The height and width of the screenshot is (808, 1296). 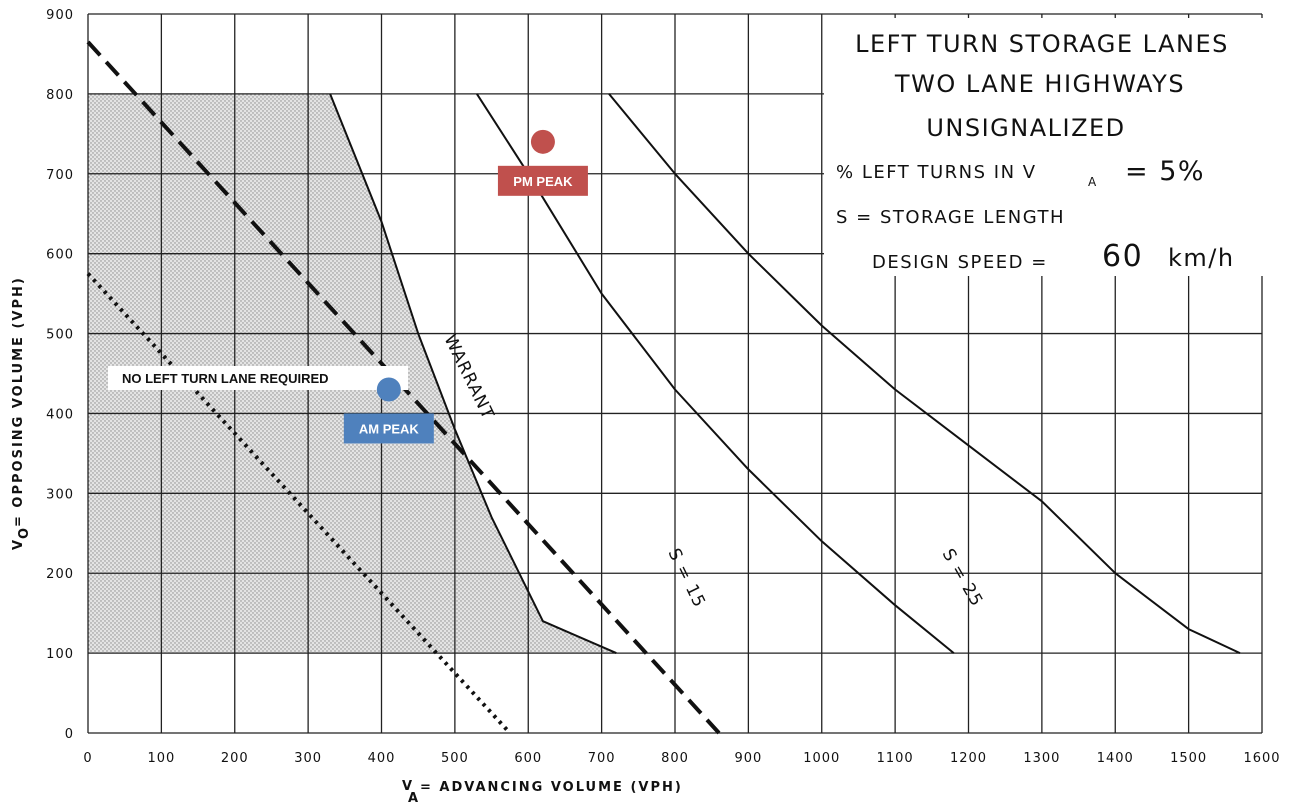 What do you see at coordinates (388, 389) in the screenshot?
I see `am-peak-marker` at bounding box center [388, 389].